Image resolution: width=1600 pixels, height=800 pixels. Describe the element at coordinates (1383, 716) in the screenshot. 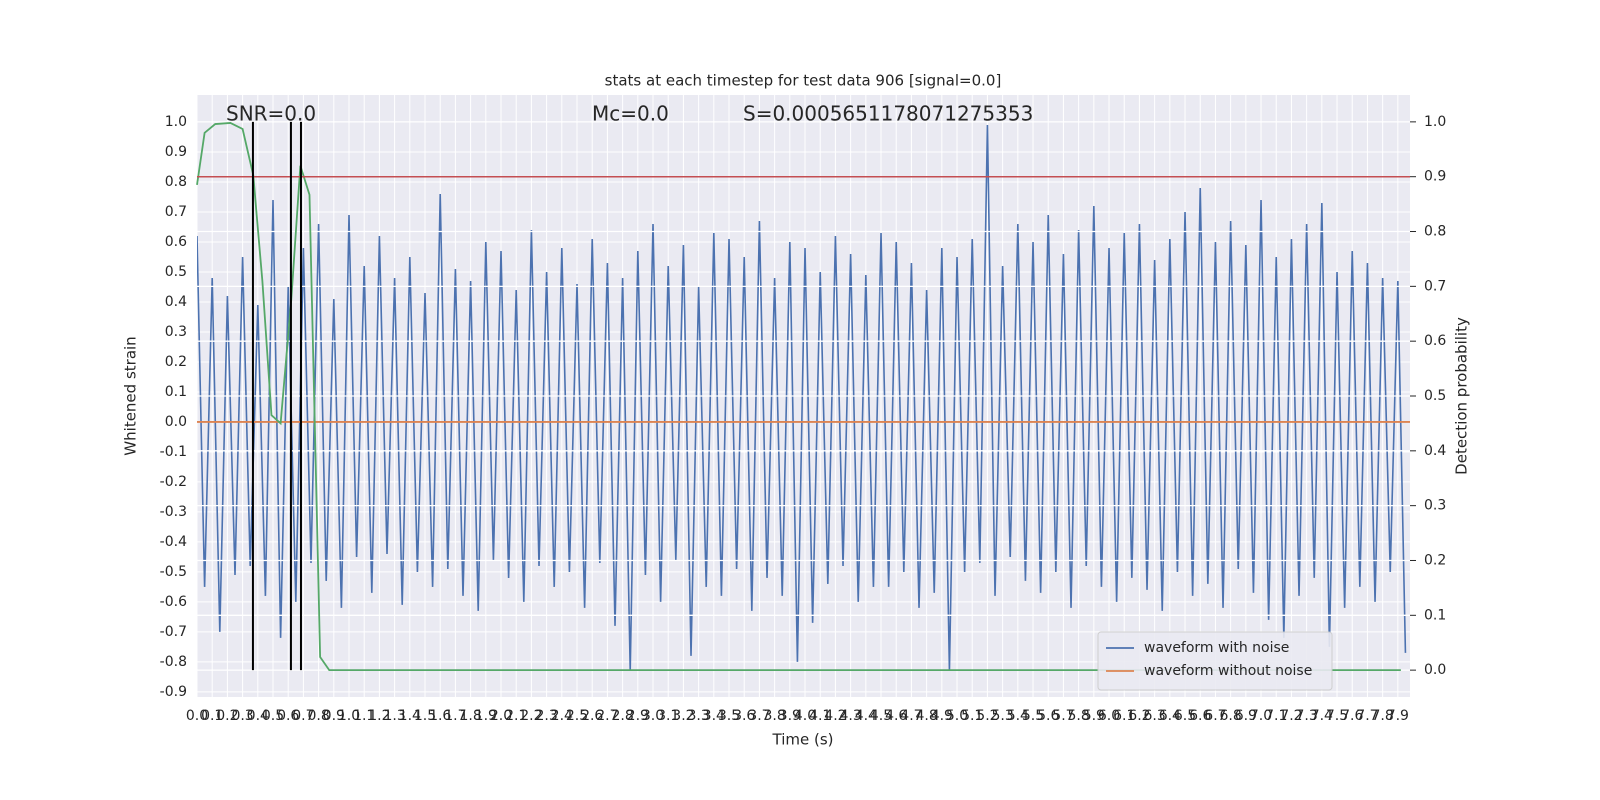

I see `x-tick-label: 7.8` at that location.